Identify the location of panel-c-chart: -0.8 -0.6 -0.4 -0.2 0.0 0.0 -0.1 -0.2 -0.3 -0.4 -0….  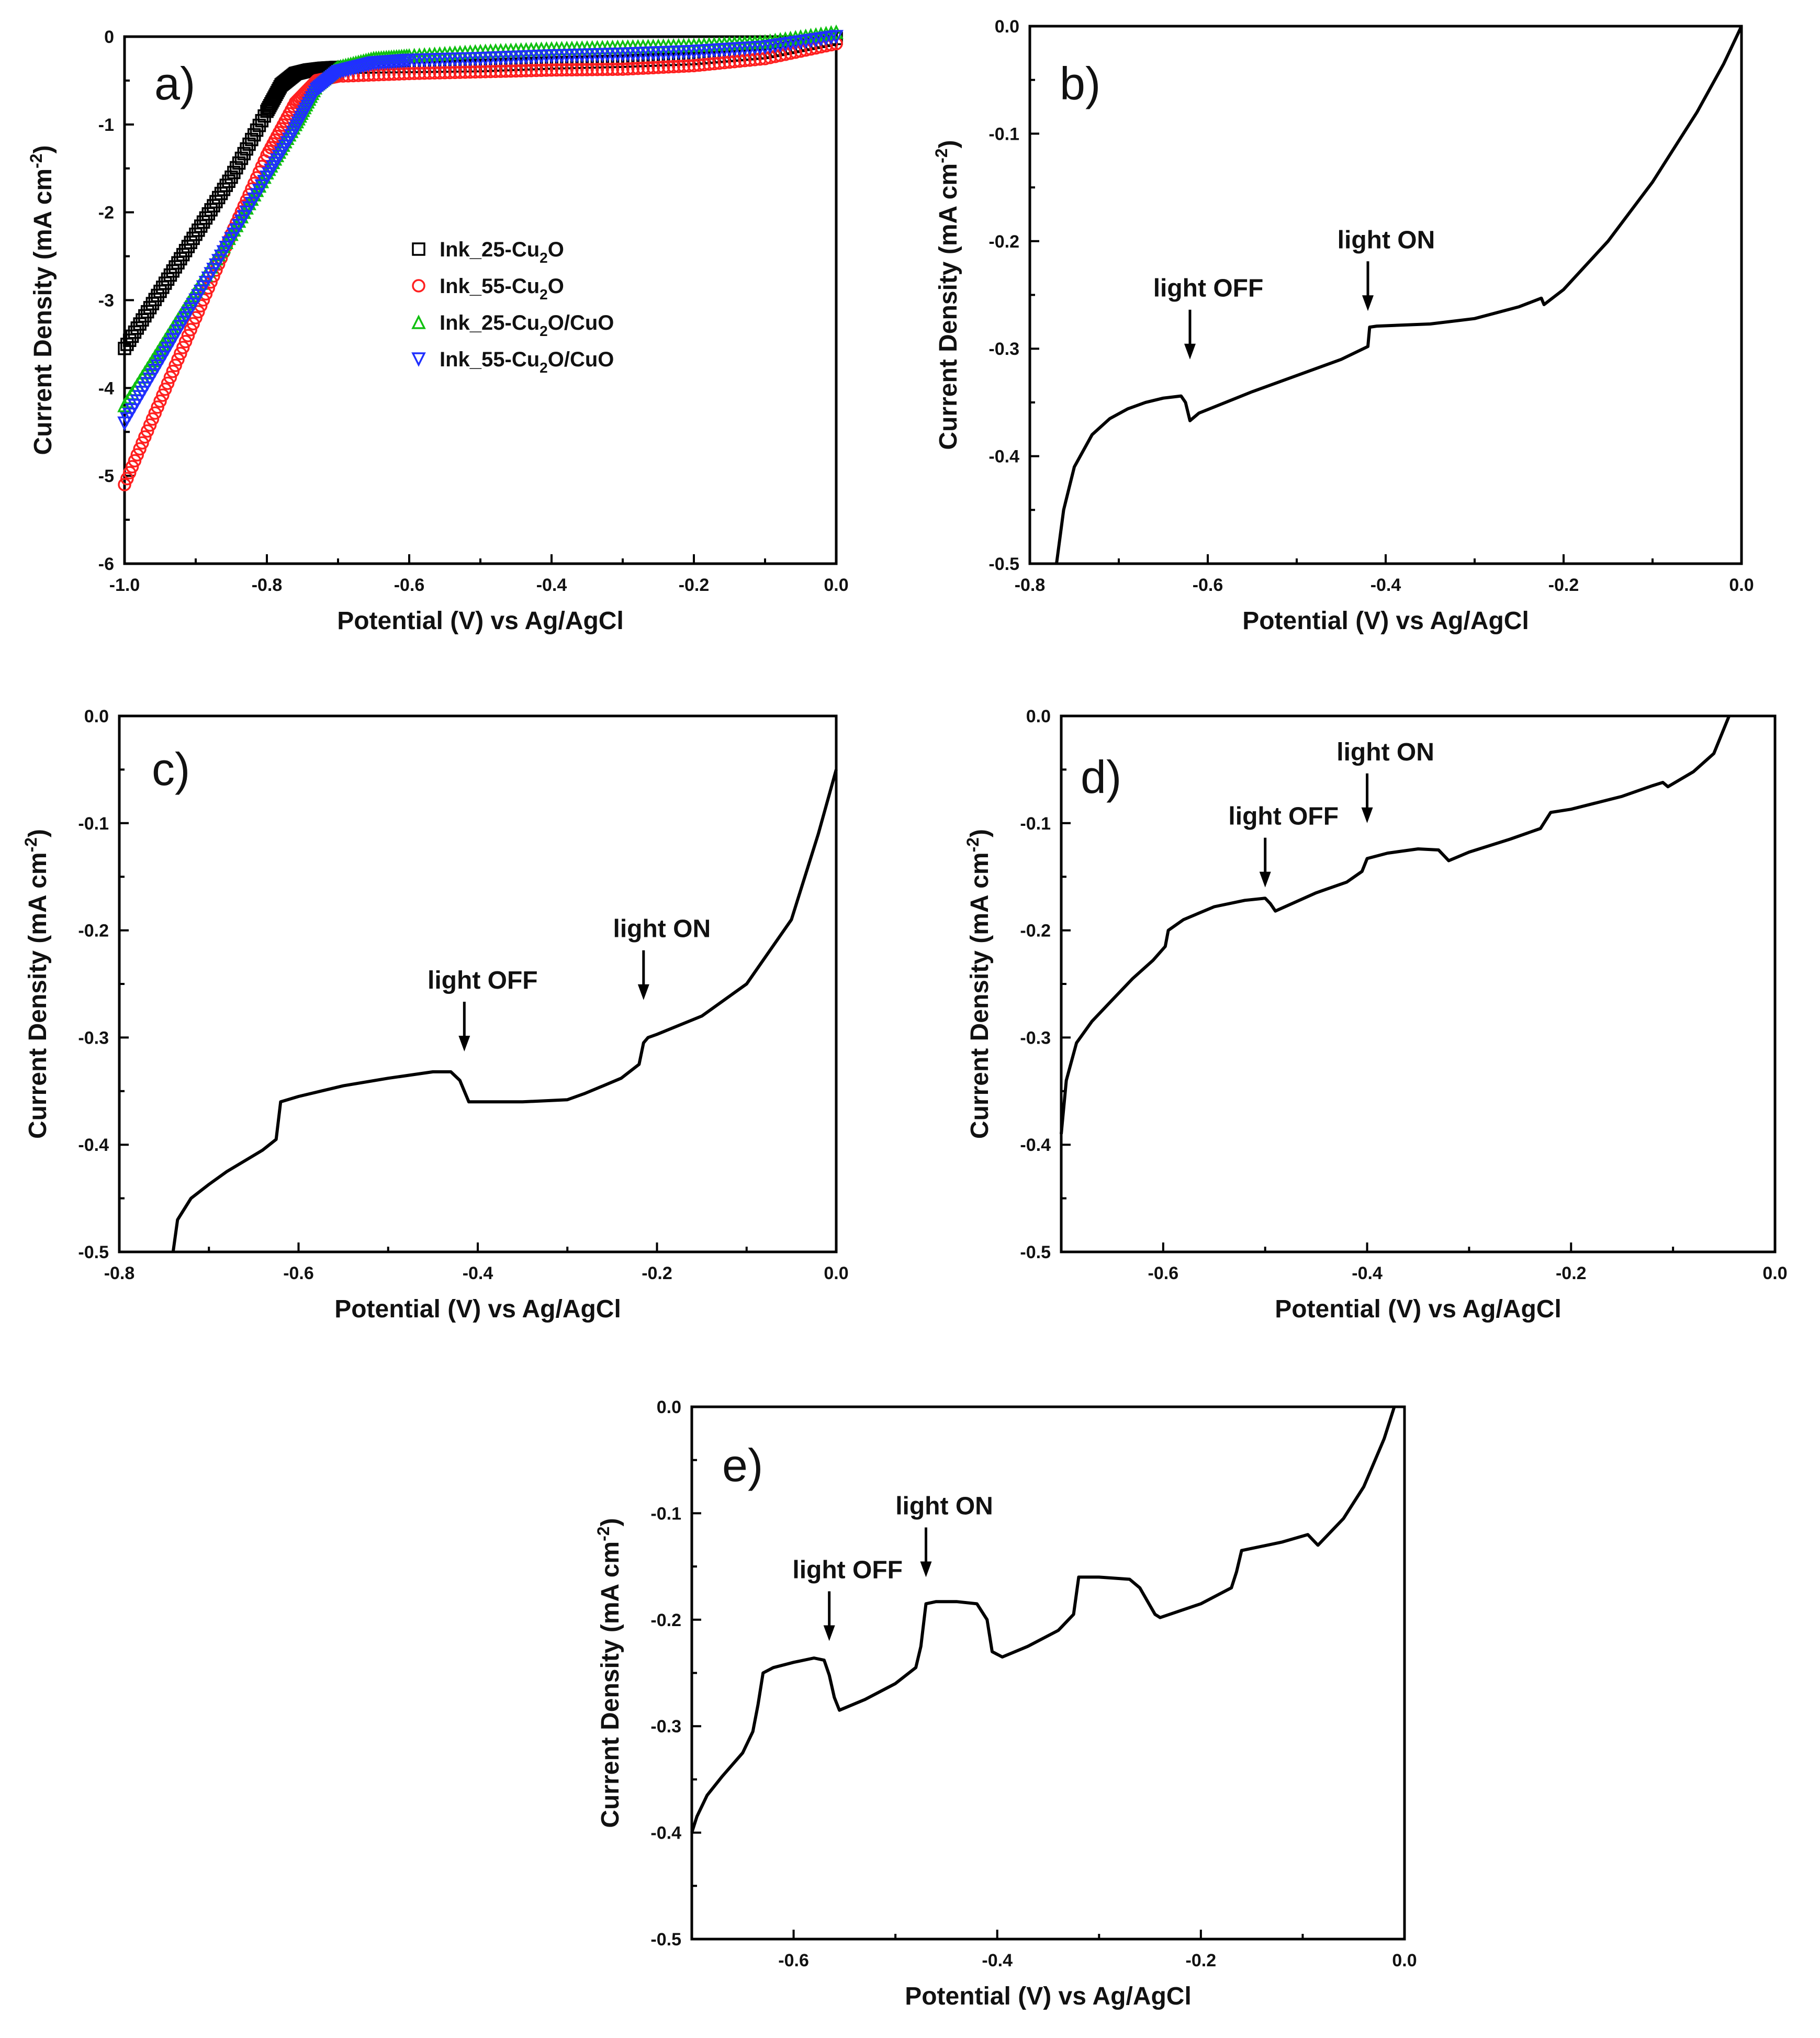
(435, 1015).